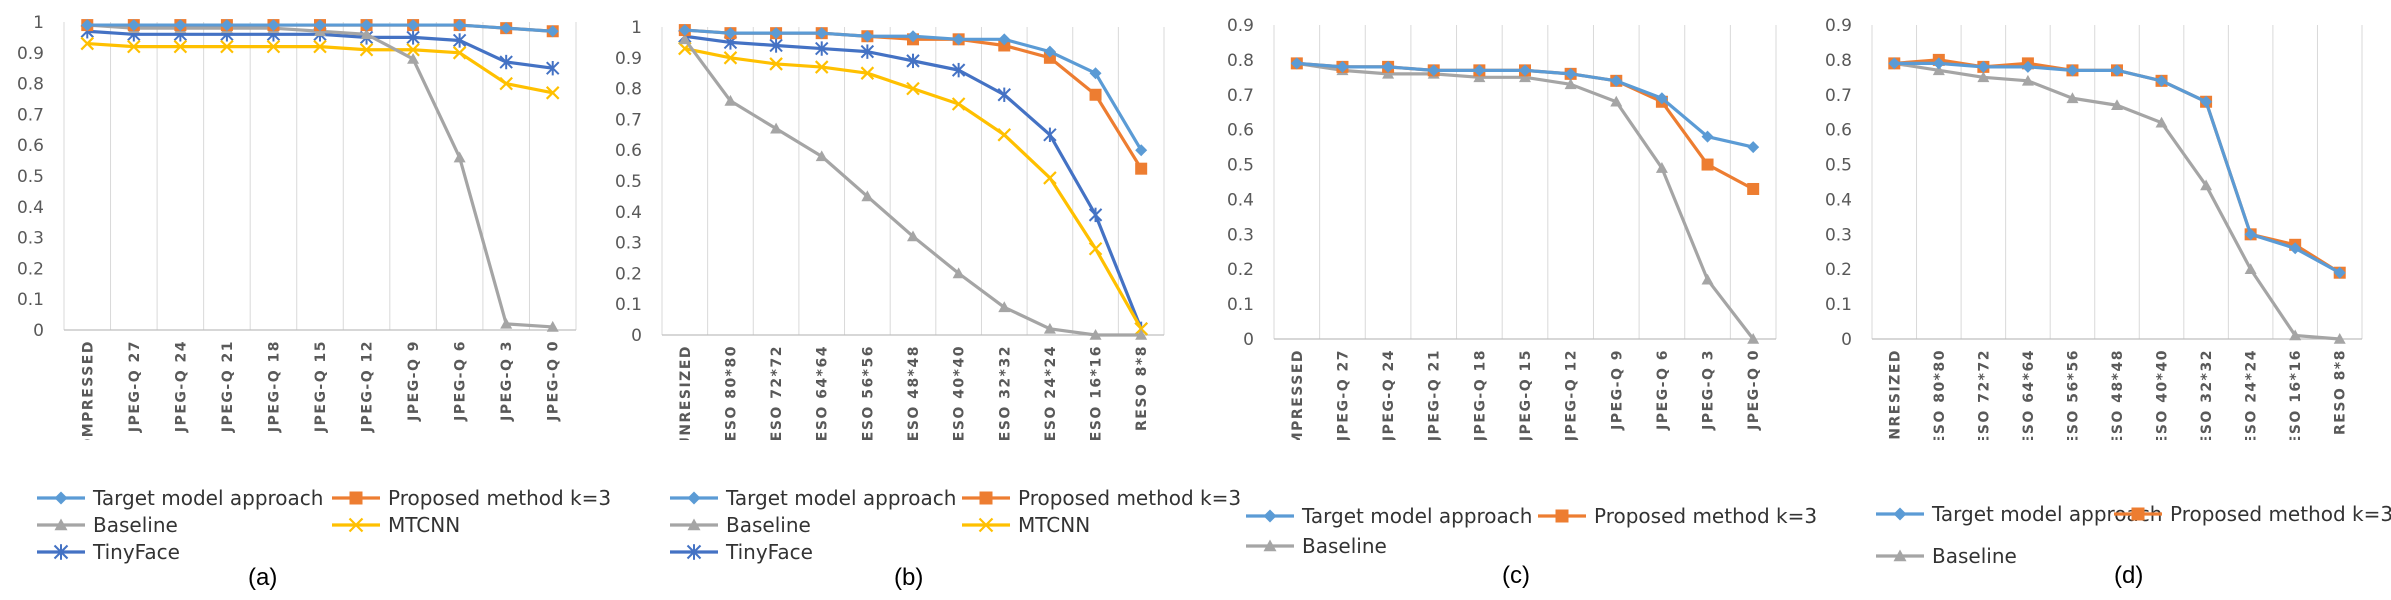 Image resolution: width=2391 pixels, height=600 pixels. What do you see at coordinates (1054, 525) in the screenshot?
I see `legend-label: MTCNN` at bounding box center [1054, 525].